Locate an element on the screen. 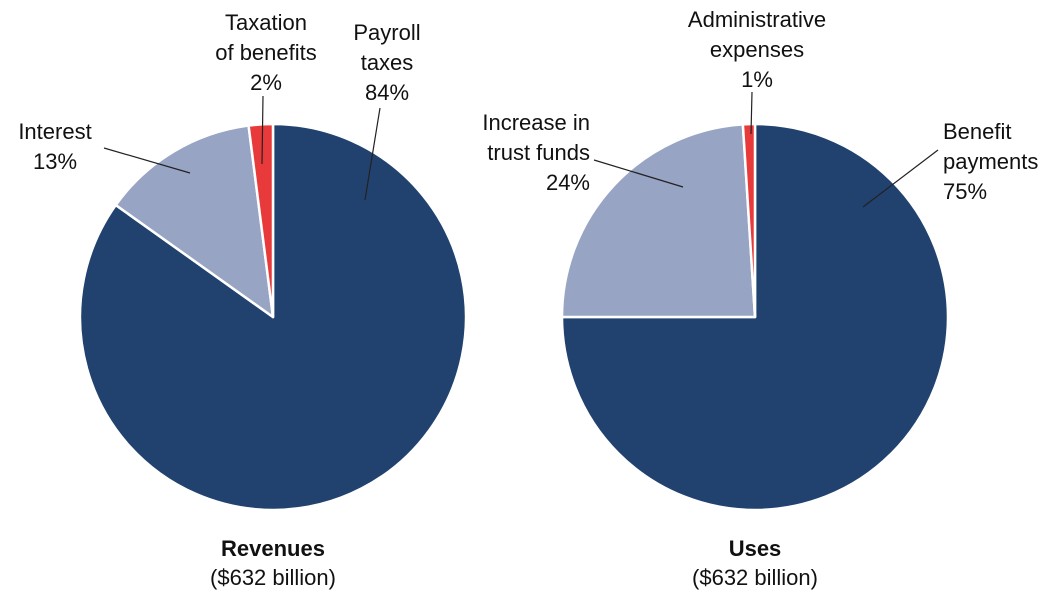  slice-label: Payroll taxes is located at coordinates (386, 47).